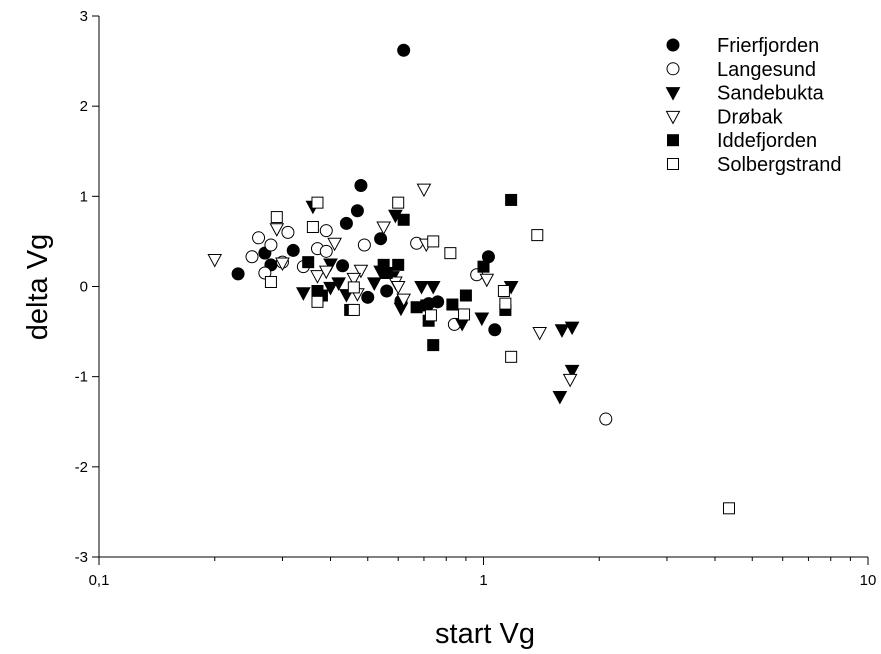 The image size is (881, 654). I want to click on y-tick-label: 0, so click(84, 287).